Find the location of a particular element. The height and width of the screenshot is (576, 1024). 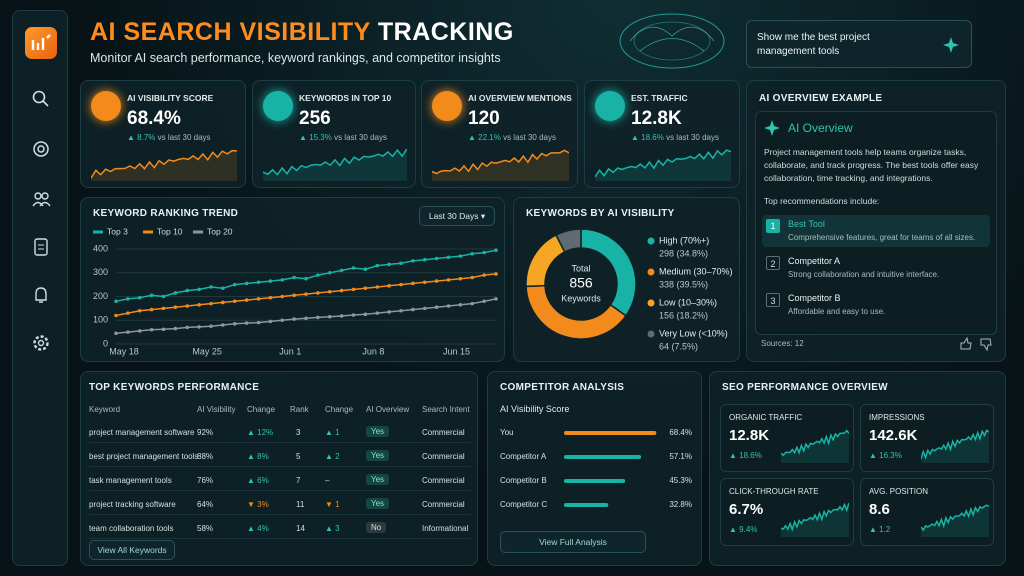

seo-value: 8.6 is located at coordinates (879, 509).